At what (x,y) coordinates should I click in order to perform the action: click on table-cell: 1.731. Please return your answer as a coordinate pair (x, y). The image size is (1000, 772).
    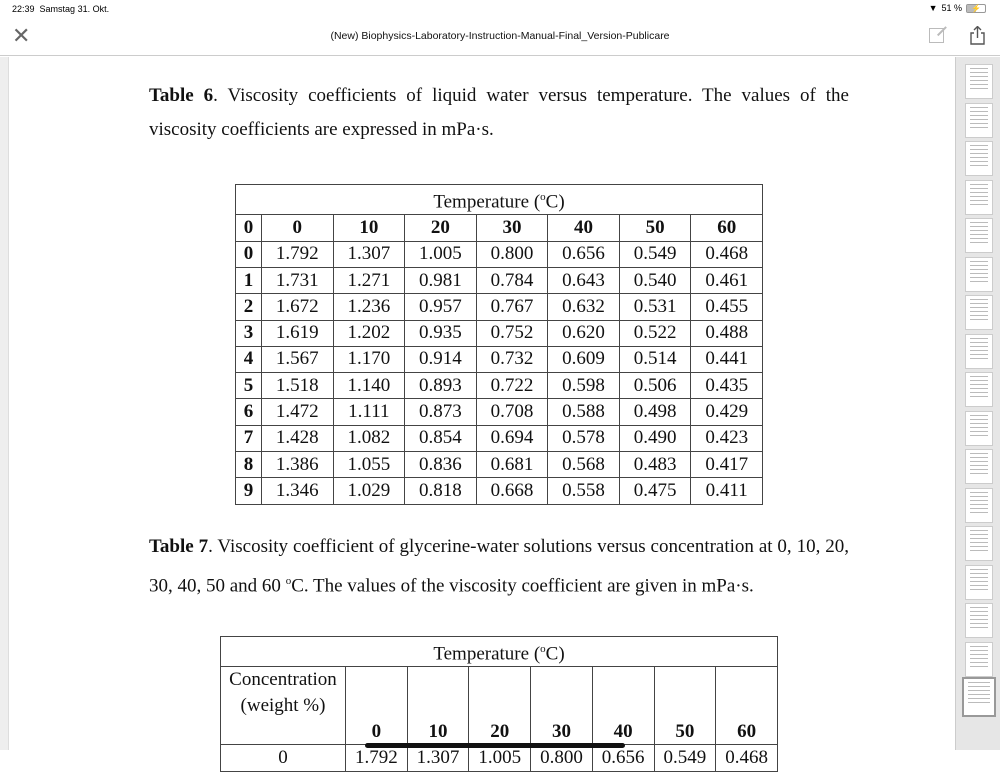
    Looking at the image, I should click on (297, 280).